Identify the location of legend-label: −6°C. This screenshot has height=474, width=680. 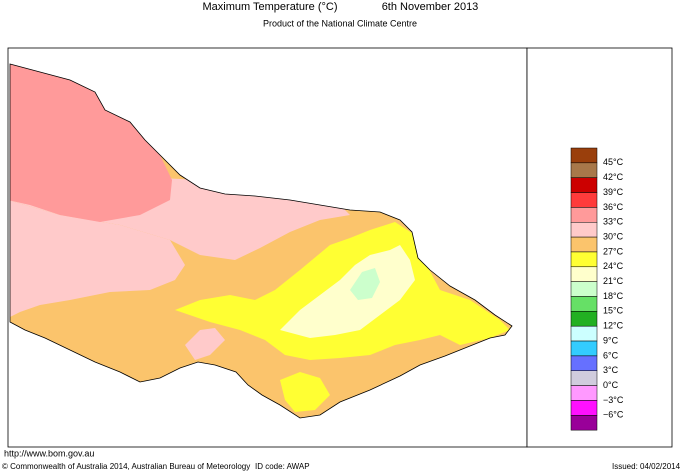
(613, 415).